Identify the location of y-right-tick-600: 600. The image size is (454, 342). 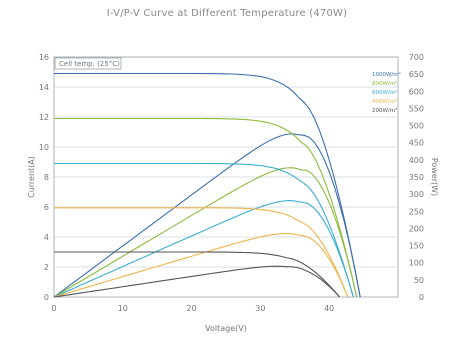
(416, 91).